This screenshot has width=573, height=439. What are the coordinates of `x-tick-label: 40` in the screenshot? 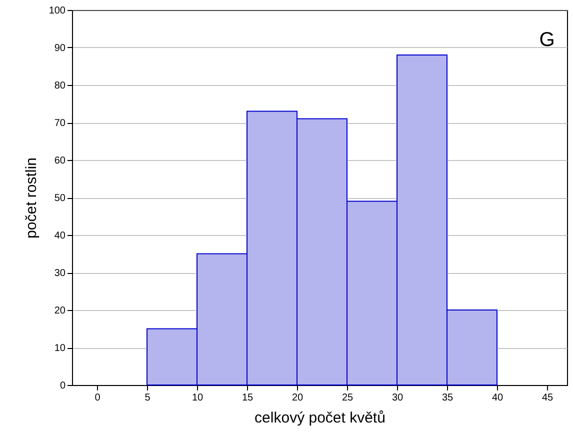 It's located at (498, 398).